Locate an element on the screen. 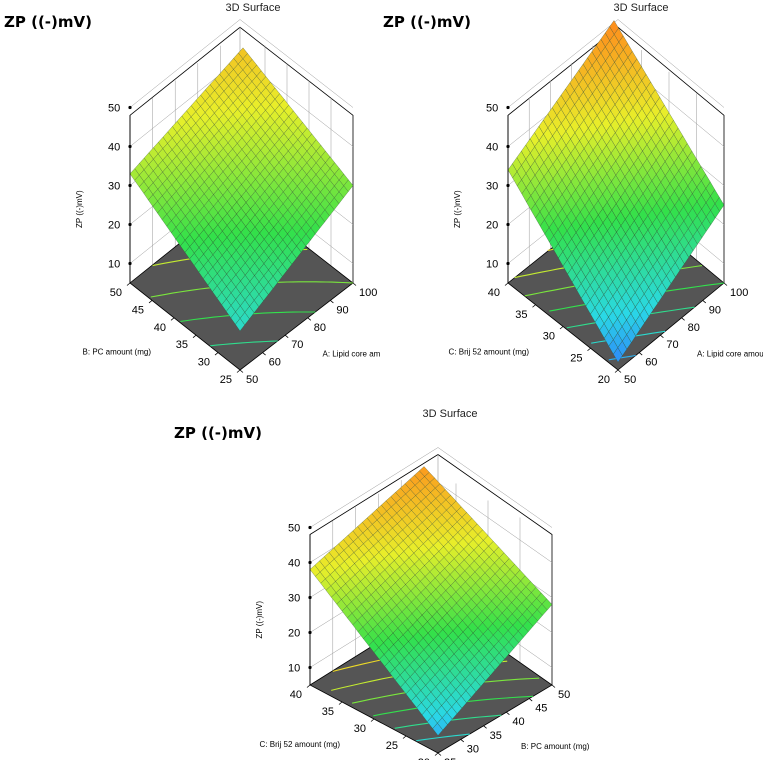 The image size is (763, 760). y-tick-label: 45 is located at coordinates (138, 310).